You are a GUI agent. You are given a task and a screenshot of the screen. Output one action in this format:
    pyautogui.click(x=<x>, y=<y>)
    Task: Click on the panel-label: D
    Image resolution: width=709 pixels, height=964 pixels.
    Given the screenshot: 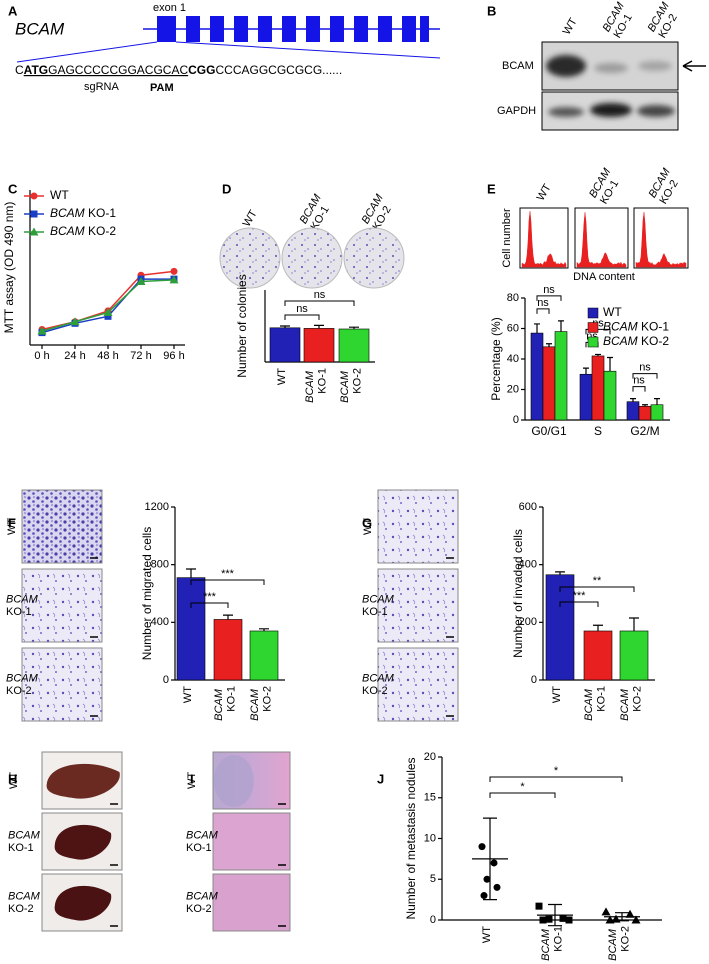 What is the action you would take?
    pyautogui.click(x=226, y=188)
    